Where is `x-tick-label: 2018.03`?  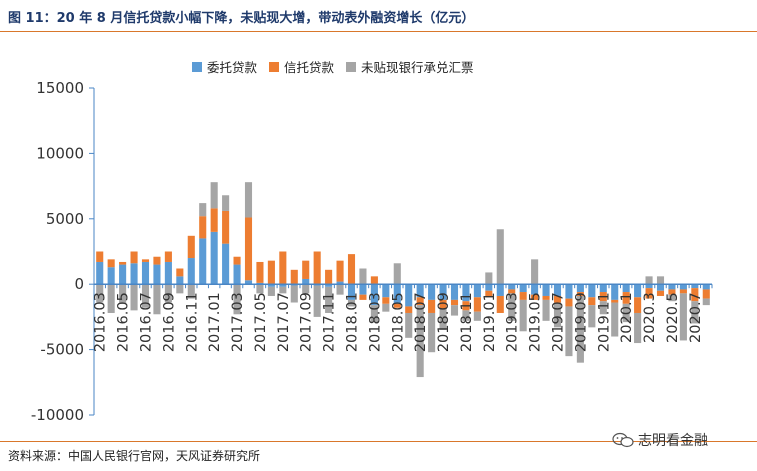 x-tick-label: 2018.03 is located at coordinates (375, 322).